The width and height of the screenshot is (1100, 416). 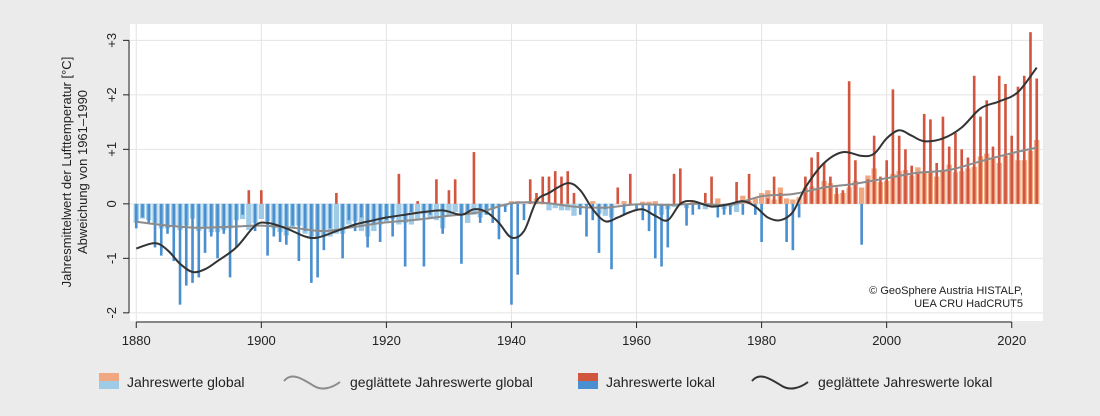 I want to click on x-tick-label: 1900, so click(x=261, y=340).